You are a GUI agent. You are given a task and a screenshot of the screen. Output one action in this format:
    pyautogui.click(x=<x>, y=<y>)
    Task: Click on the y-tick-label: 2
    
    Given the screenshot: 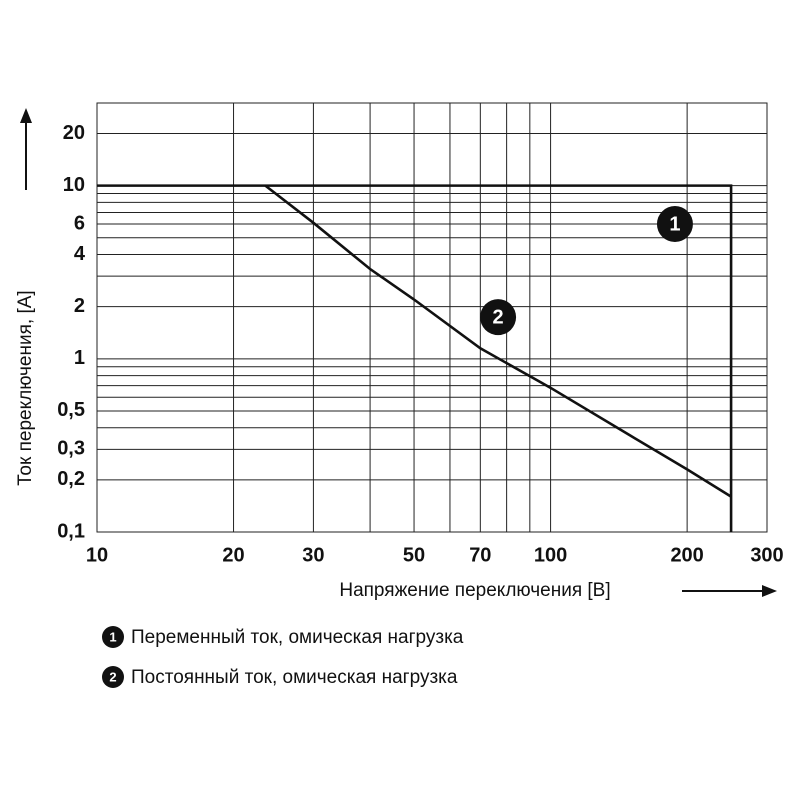 What is the action you would take?
    pyautogui.click(x=79, y=306)
    